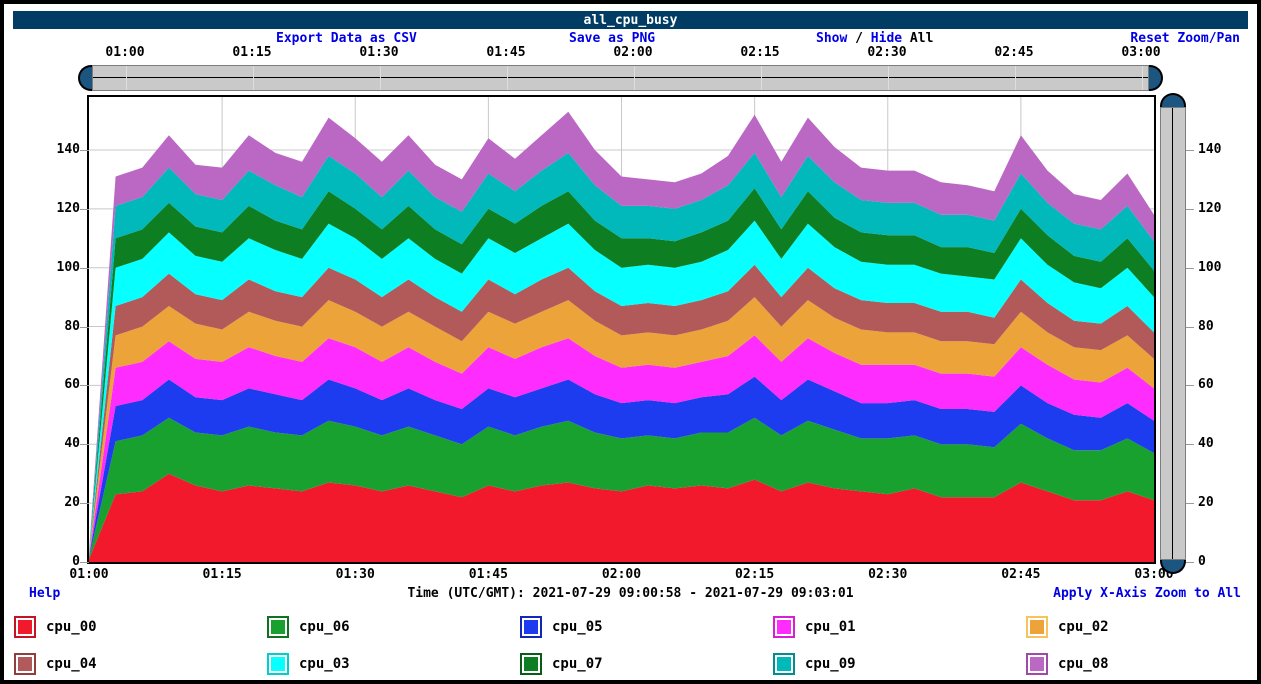  What do you see at coordinates (1083, 663) in the screenshot?
I see `legend-label: cpu_08` at bounding box center [1083, 663].